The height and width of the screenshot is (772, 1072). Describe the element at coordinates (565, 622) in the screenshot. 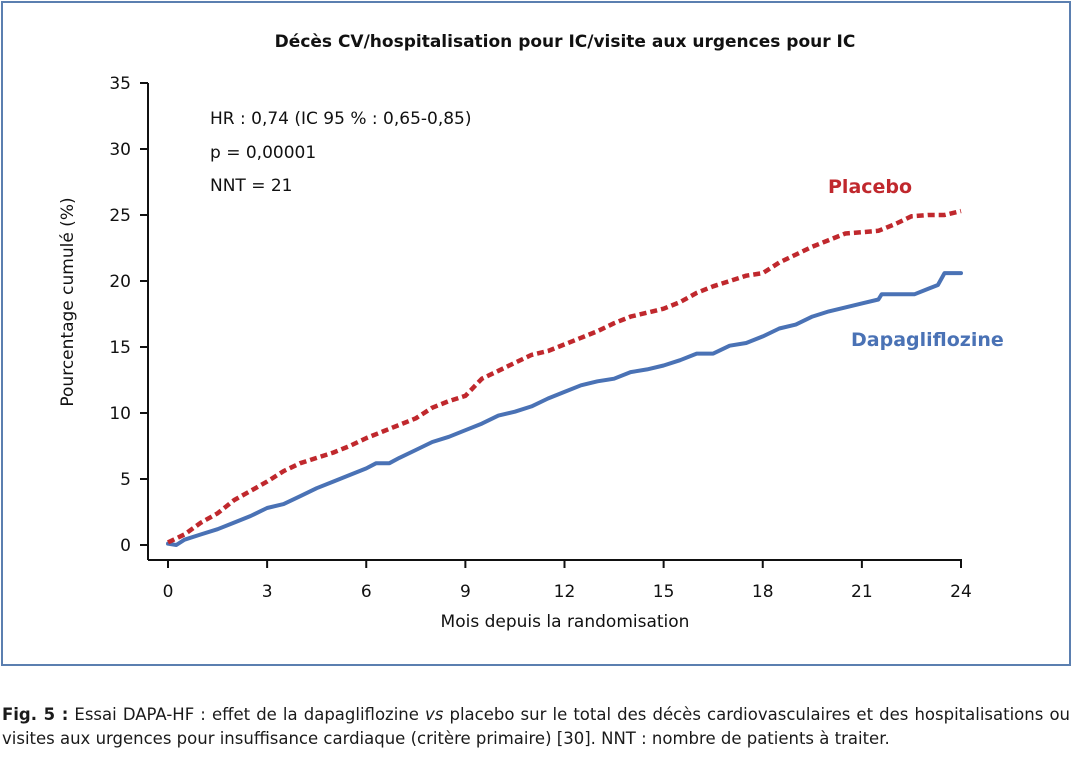

I see `x-axis-label: Mois depuis la randomisation` at that location.